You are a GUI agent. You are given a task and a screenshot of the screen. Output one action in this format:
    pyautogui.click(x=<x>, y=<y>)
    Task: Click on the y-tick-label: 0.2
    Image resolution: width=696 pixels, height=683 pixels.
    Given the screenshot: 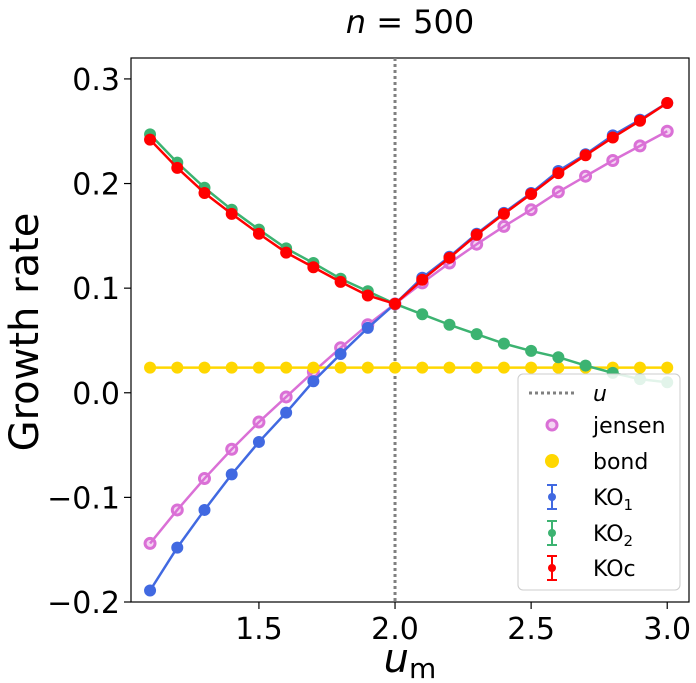 What is the action you would take?
    pyautogui.click(x=96, y=185)
    